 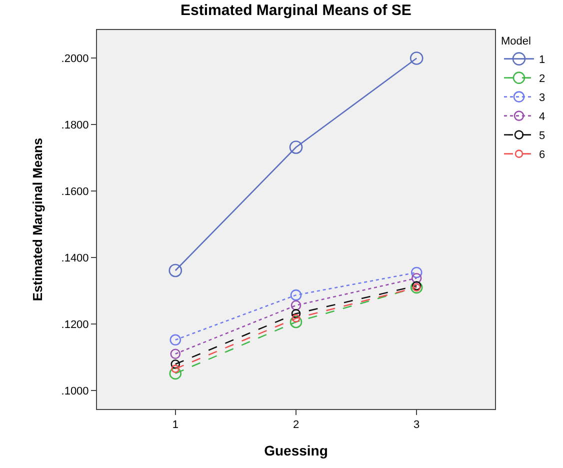 What do you see at coordinates (38, 220) in the screenshot?
I see `y-axis-title: Estimated Marginal Means` at bounding box center [38, 220].